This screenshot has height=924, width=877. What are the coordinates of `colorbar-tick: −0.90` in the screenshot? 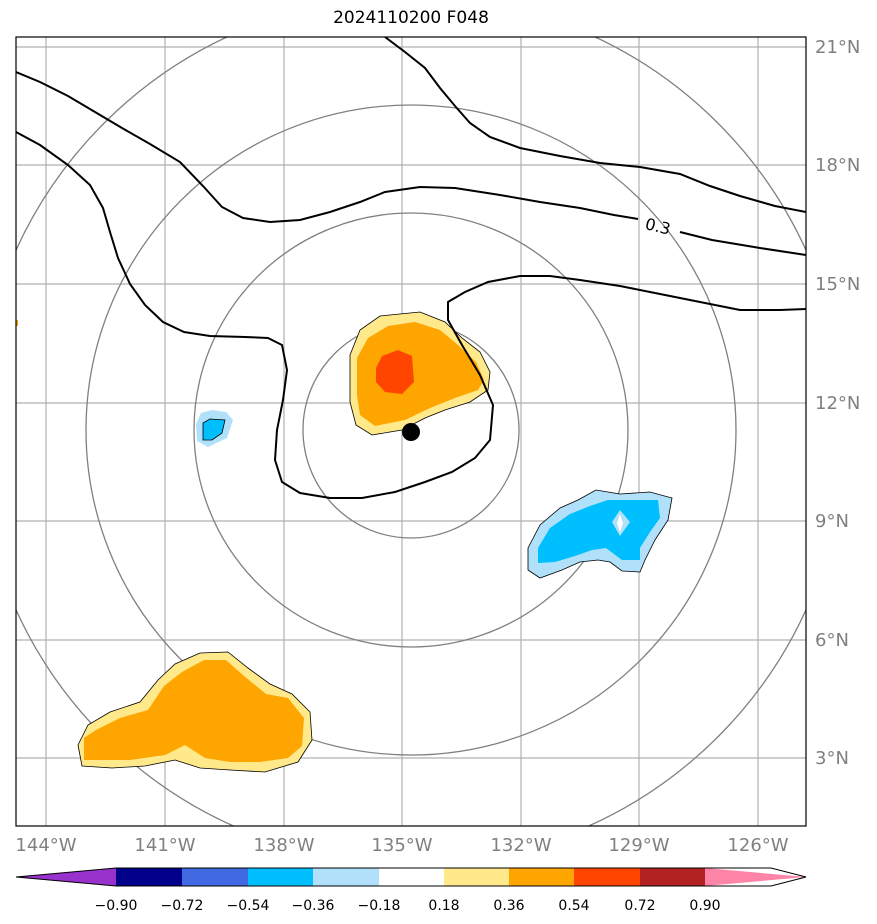 It's located at (116, 906).